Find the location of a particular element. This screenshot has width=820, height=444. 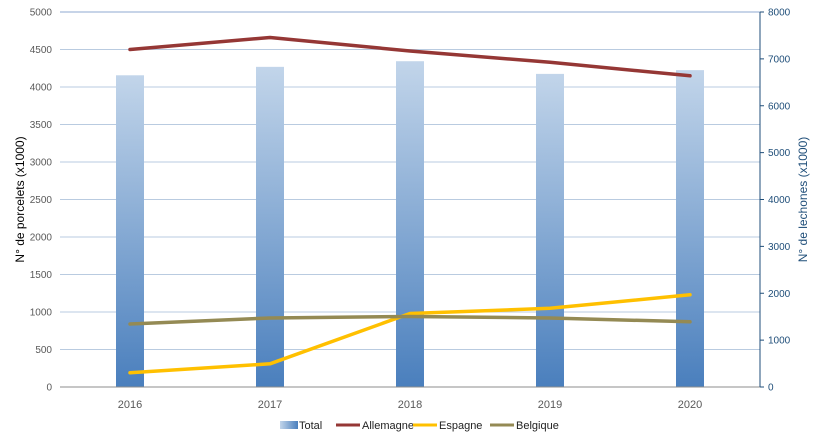

y-left-tick-label: 2000 is located at coordinates (41, 238).